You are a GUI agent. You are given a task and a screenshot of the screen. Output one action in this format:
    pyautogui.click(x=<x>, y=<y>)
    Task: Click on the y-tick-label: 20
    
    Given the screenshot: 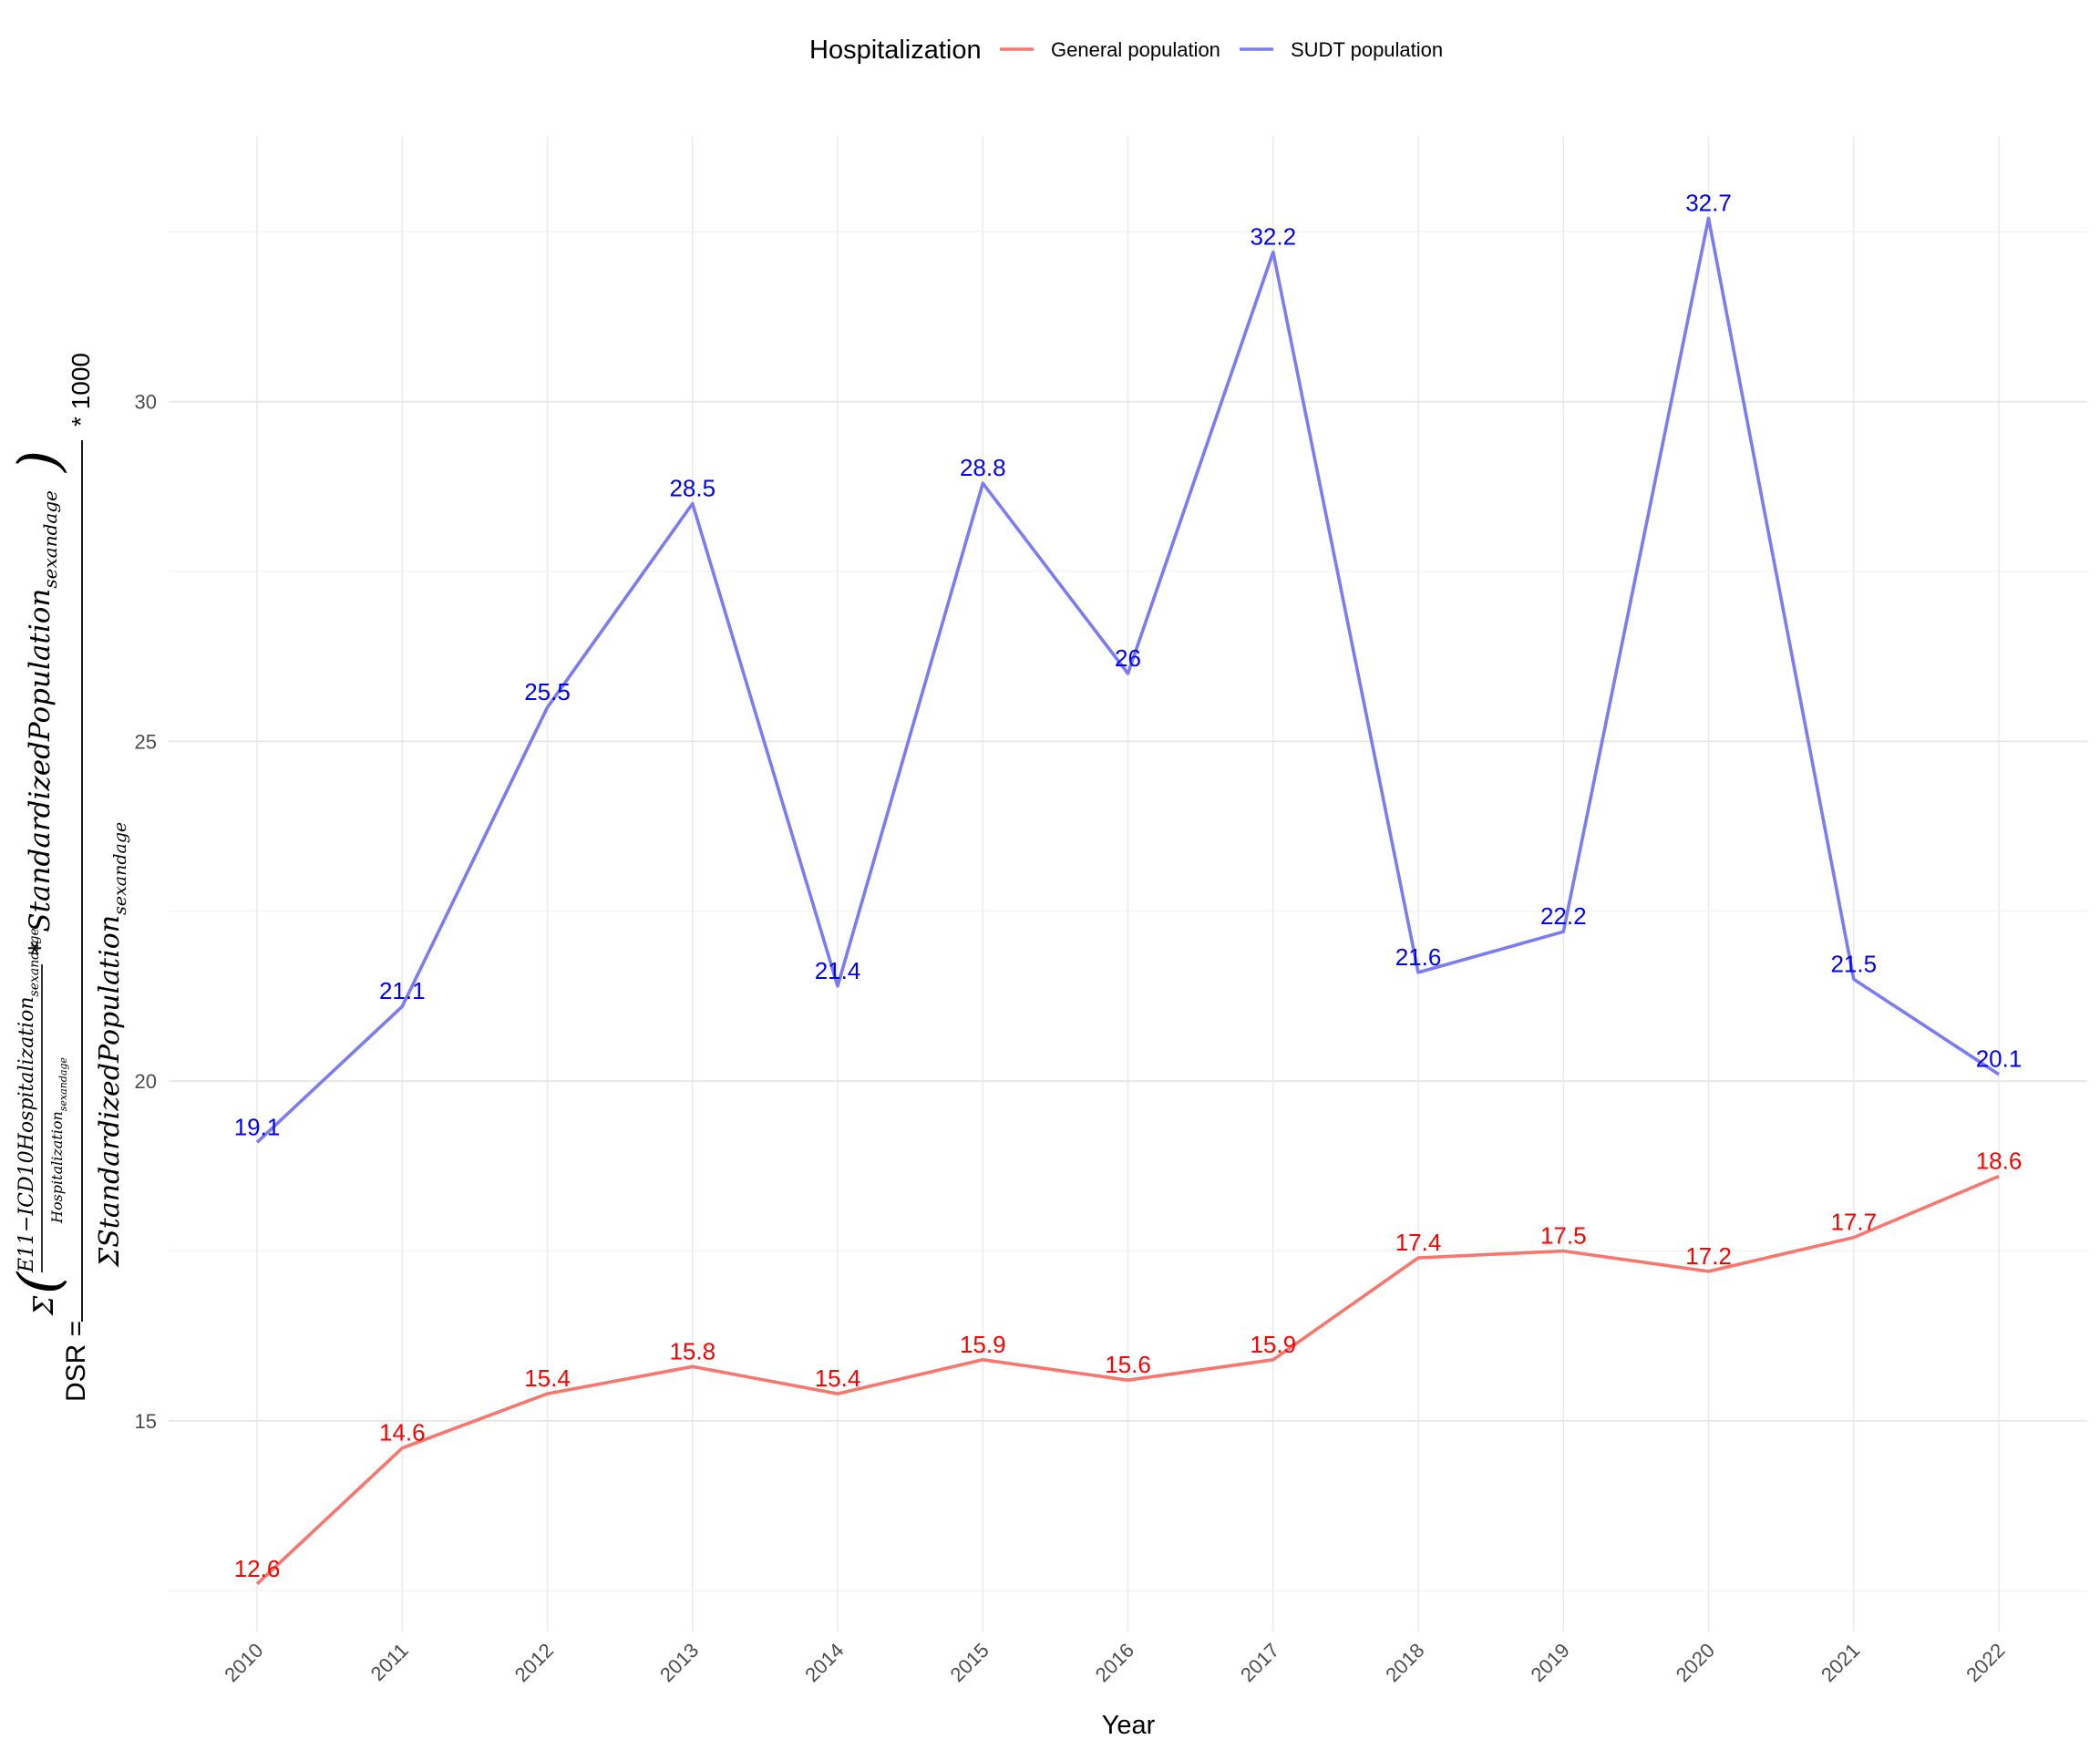 What is the action you would take?
    pyautogui.click(x=146, y=1081)
    